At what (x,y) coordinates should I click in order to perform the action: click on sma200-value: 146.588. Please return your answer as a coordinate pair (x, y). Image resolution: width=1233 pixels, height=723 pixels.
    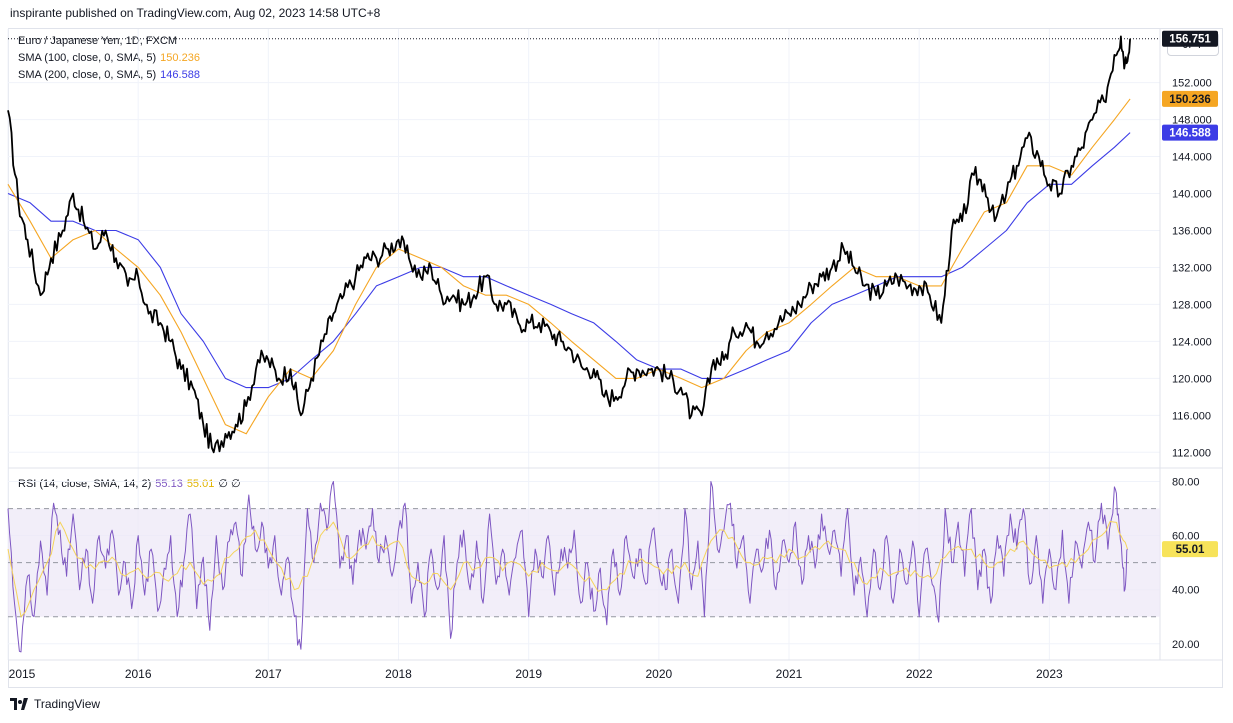
    Looking at the image, I should click on (180, 75).